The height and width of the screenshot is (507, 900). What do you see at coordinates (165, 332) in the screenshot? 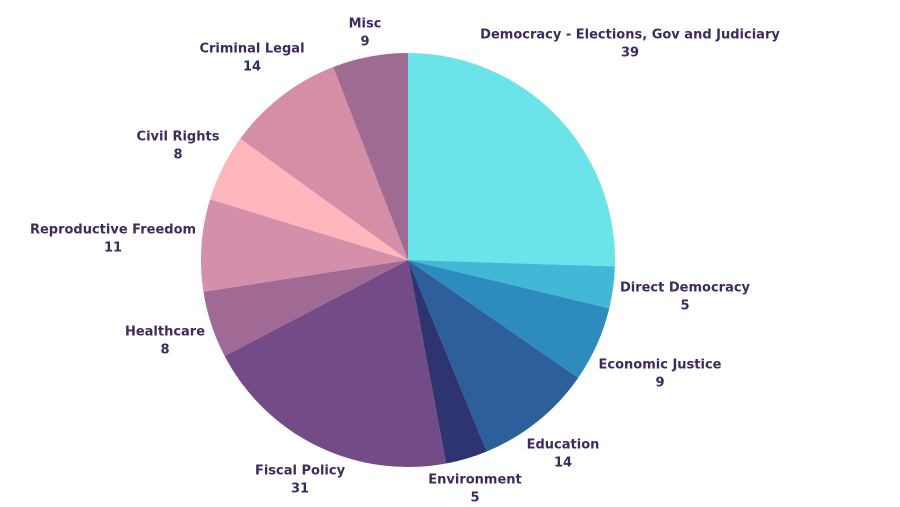
I see `slice-label: Healthcare` at bounding box center [165, 332].